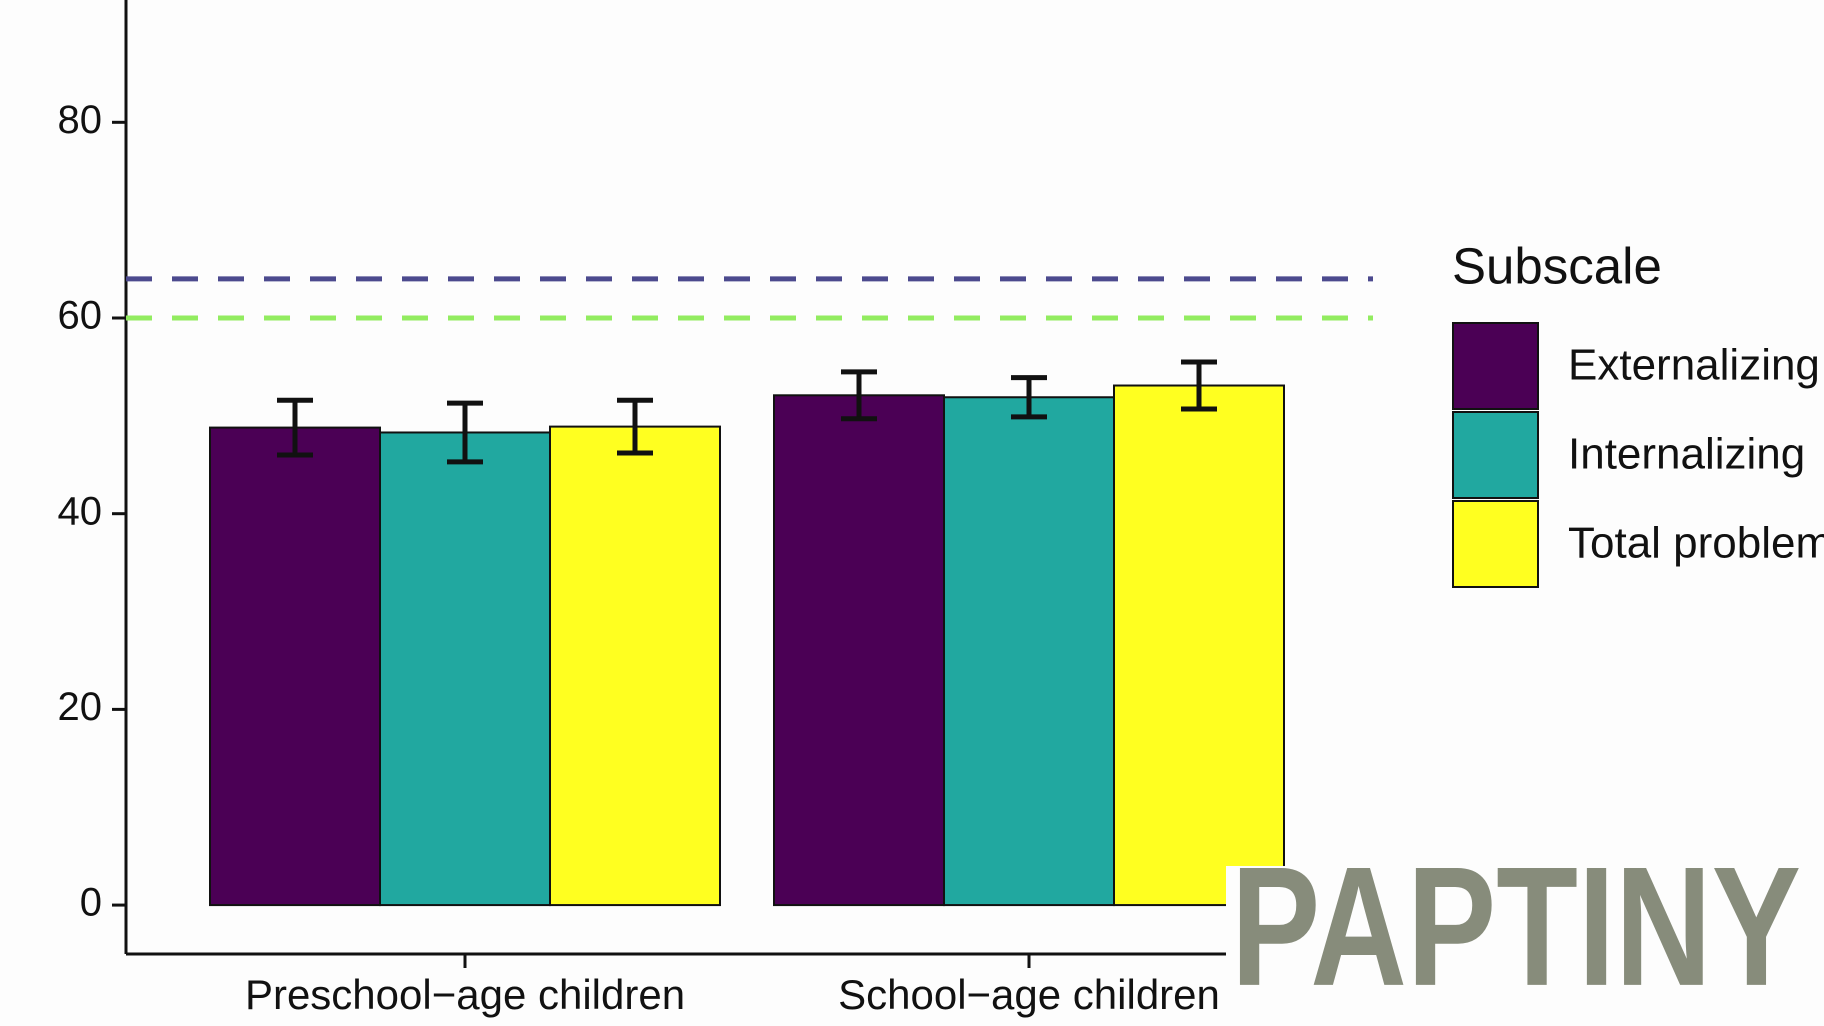 This screenshot has width=1824, height=1026. I want to click on watermark-background, so click(1525, 938).